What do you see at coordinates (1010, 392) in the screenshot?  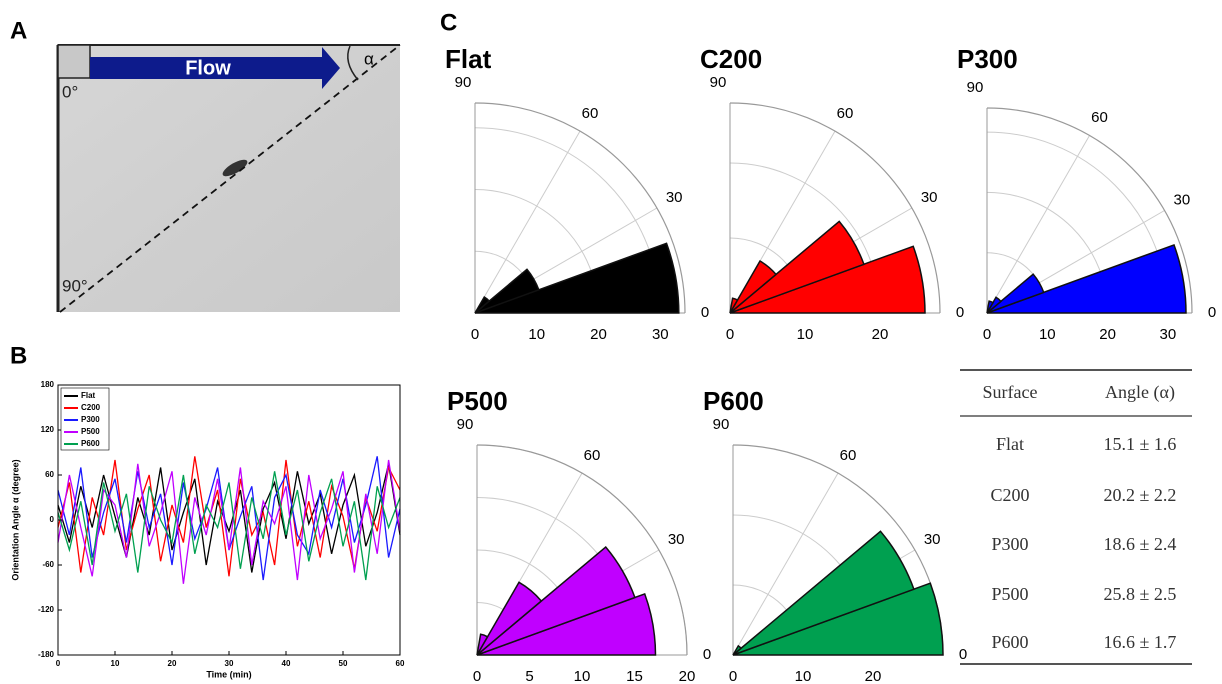 I see `table-header: Surface` at bounding box center [1010, 392].